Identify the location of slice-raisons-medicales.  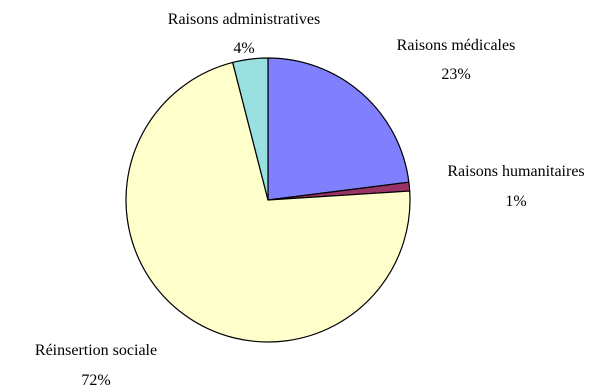
(338, 129).